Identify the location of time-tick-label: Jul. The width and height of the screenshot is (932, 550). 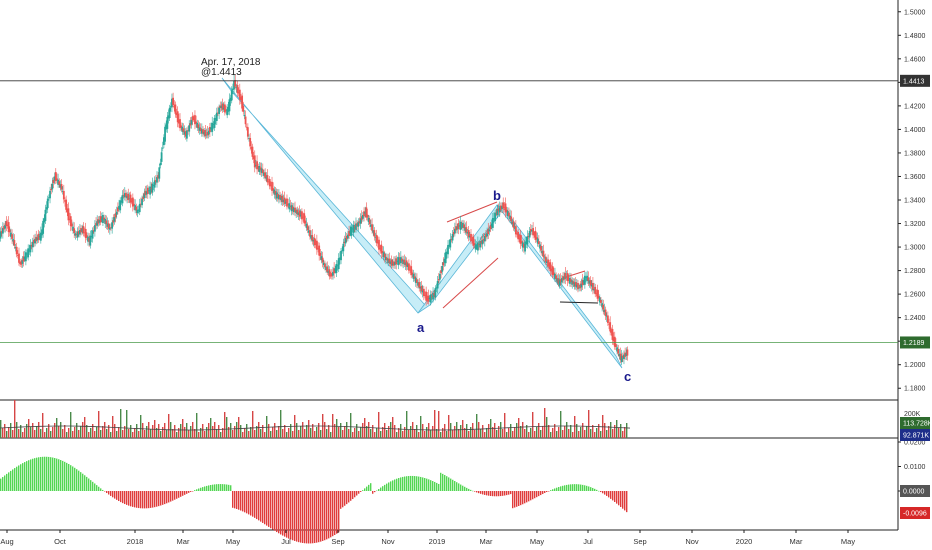
(588, 541).